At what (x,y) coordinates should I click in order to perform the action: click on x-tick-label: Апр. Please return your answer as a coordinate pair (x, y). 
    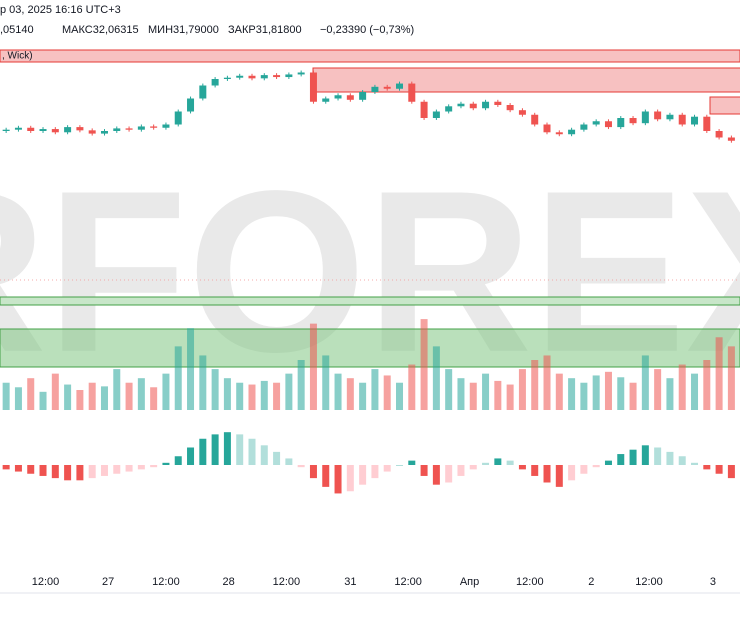
    Looking at the image, I should click on (469, 582).